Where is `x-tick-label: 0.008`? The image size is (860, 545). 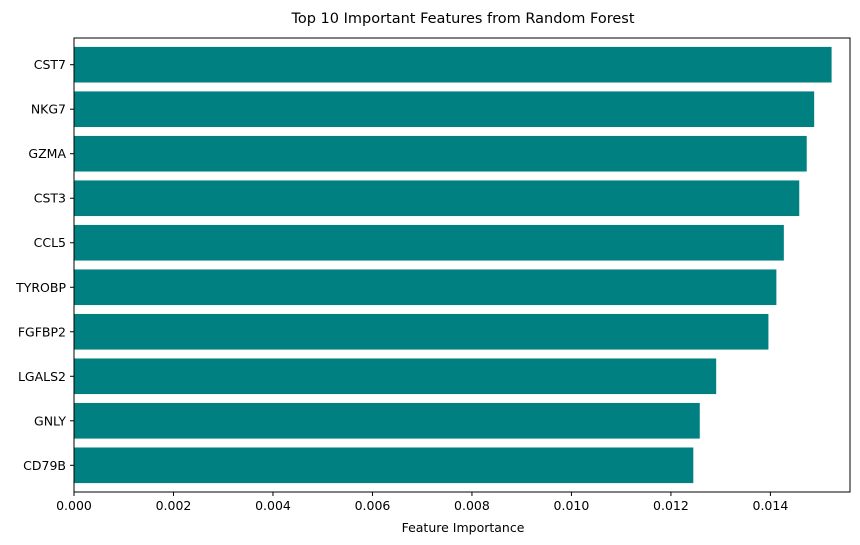 x-tick-label: 0.008 is located at coordinates (472, 505).